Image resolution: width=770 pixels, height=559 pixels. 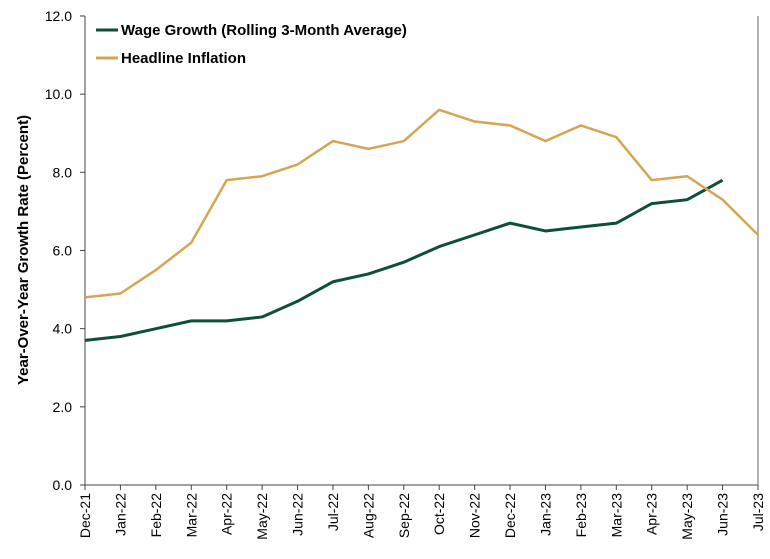 I want to click on x-tick-label: Sep-22, so click(x=404, y=515).